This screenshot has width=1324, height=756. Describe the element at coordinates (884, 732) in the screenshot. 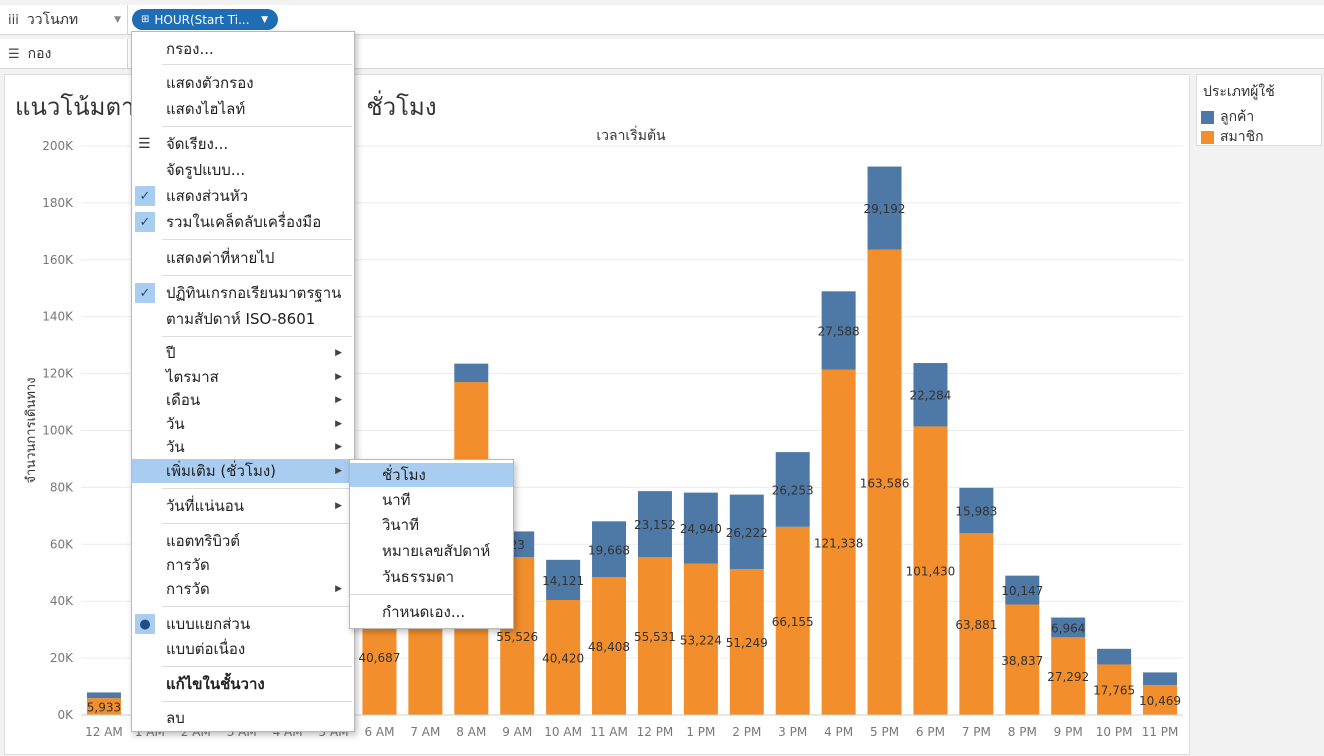

I see `x-tick-label: 5 PM` at that location.